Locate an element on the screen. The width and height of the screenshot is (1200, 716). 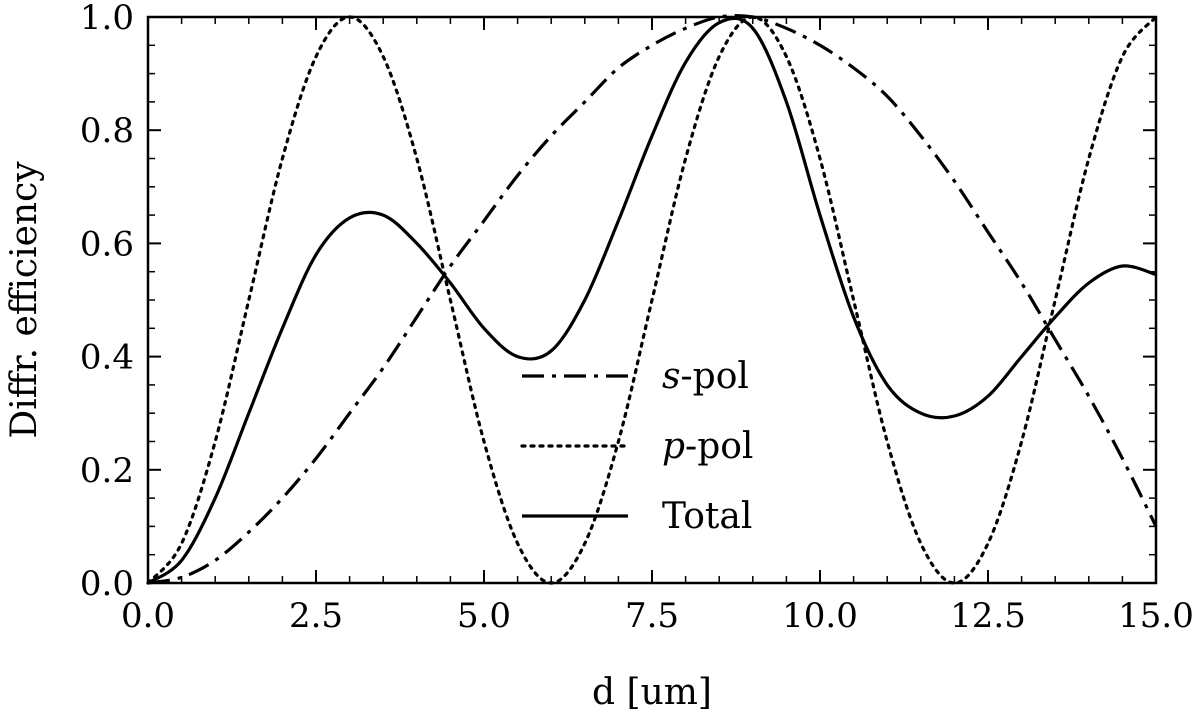
y-tick-label: 1.0 is located at coordinates (107, 19).